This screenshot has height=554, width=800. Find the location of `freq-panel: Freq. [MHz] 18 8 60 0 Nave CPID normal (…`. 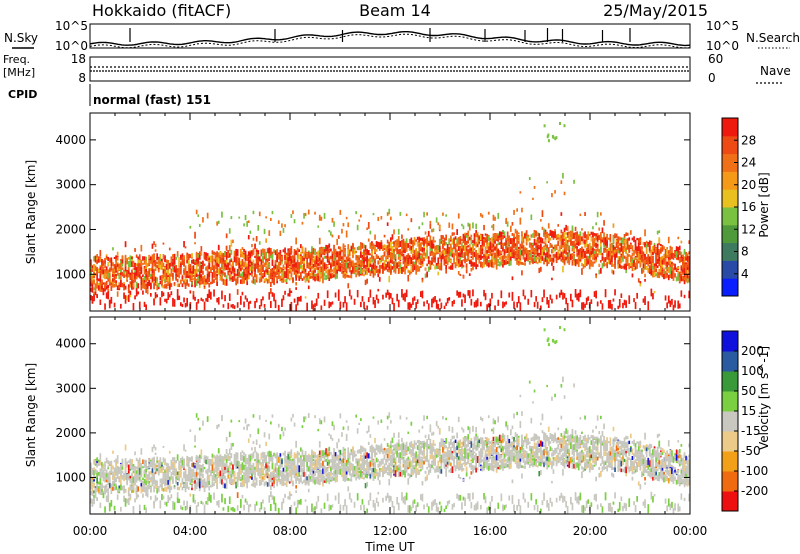

freq-panel: Freq. [MHz] 18 8 60 0 Nave CPID normal (… is located at coordinates (397, 79).